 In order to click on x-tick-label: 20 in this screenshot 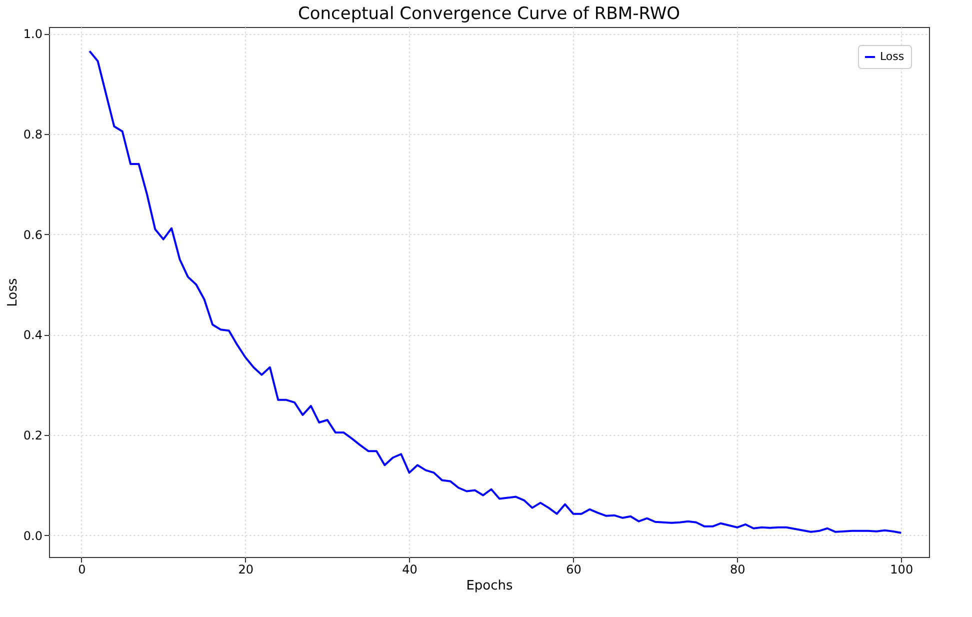, I will do `click(246, 569)`.